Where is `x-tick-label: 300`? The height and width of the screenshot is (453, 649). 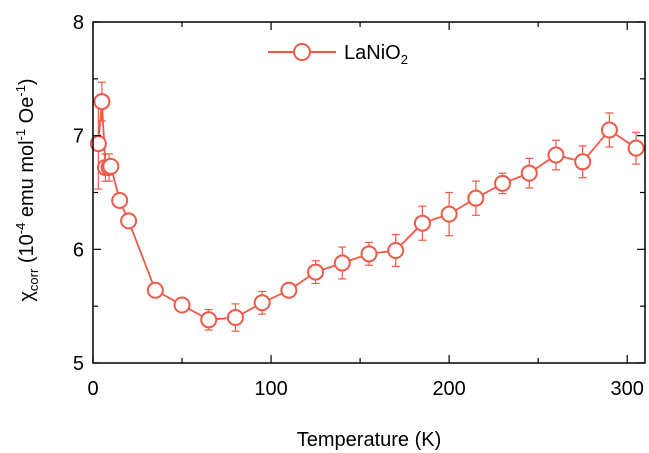
x-tick-label: 300 is located at coordinates (627, 389).